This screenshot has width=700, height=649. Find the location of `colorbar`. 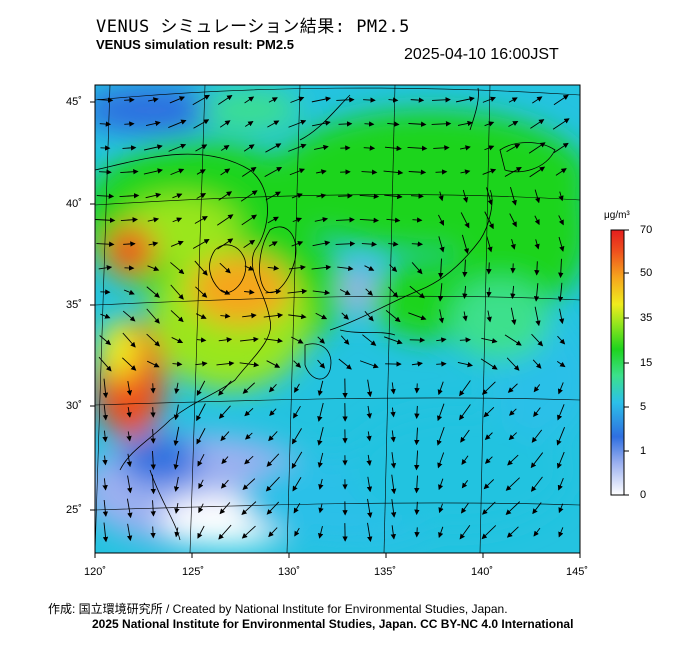

colorbar is located at coordinates (617, 362).